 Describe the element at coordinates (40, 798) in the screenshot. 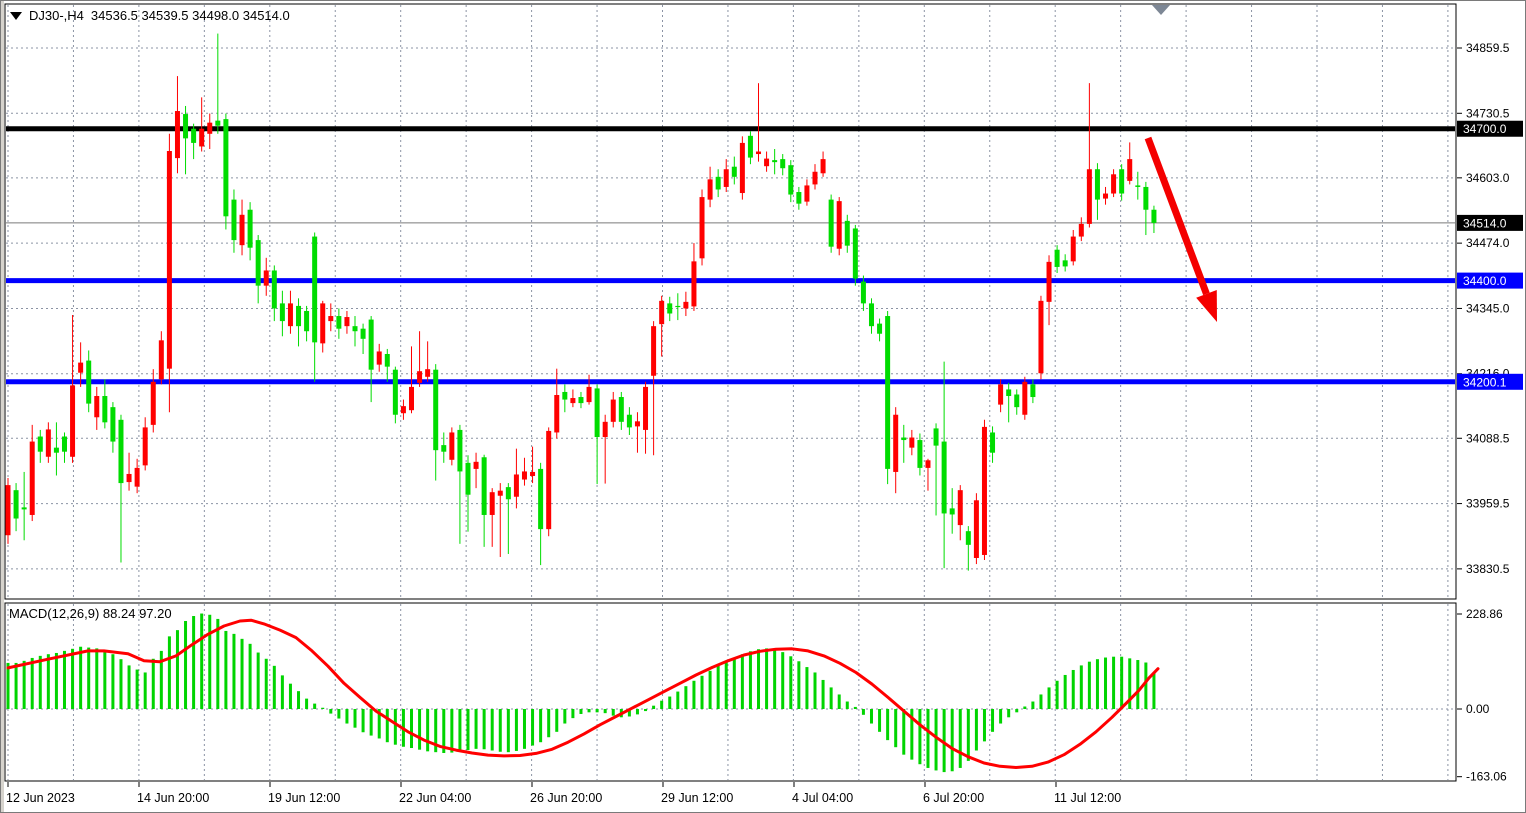

I see `time-tick-label: 12 Jun 2023` at that location.